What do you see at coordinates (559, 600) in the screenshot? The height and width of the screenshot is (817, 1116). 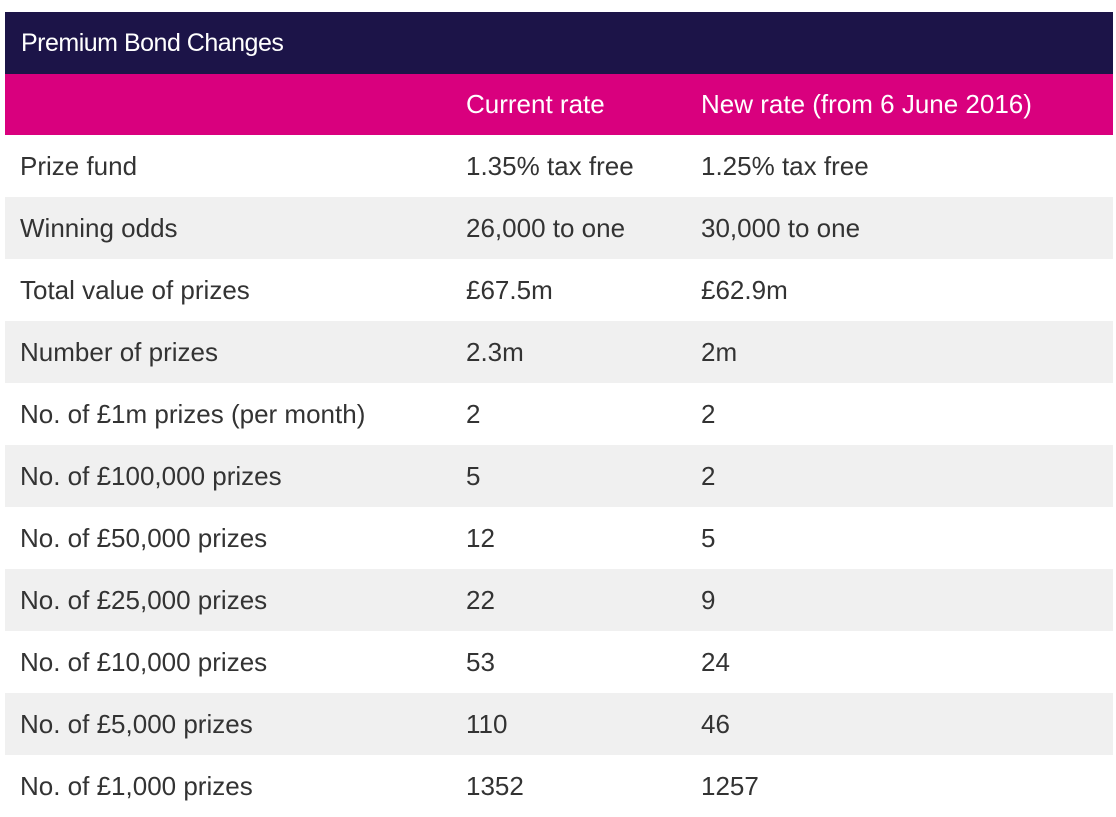 I see `table-row: No. of £25,000 prizes 22 9` at bounding box center [559, 600].